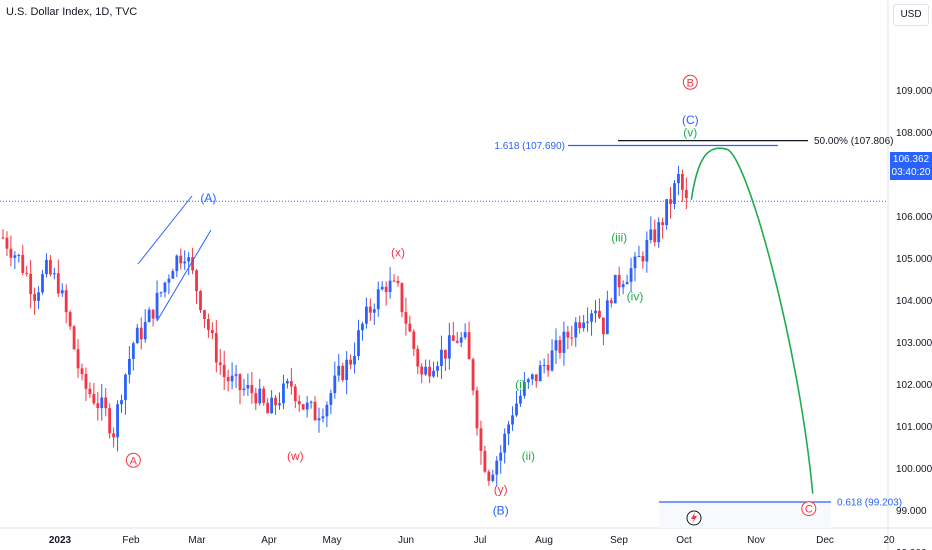  I want to click on currency-button: USD, so click(911, 15).